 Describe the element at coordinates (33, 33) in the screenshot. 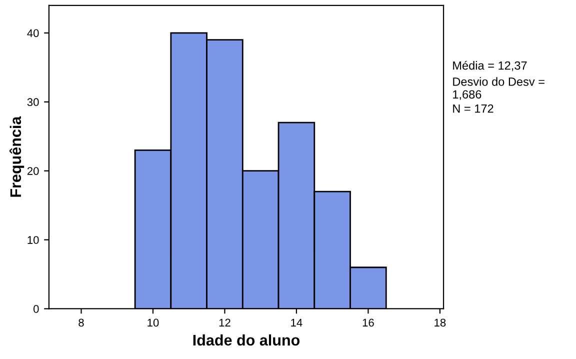

I see `y-tick-label: 40` at that location.